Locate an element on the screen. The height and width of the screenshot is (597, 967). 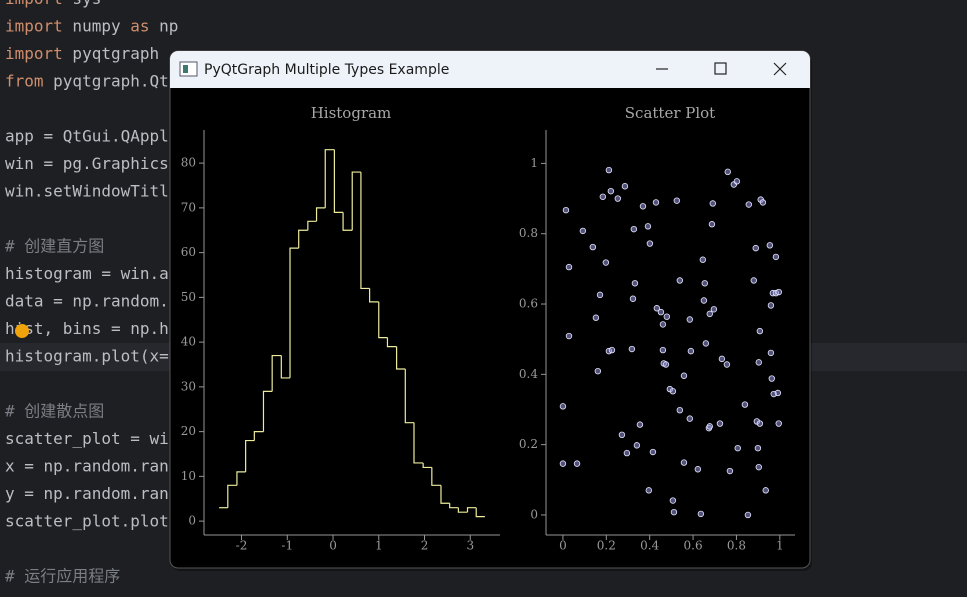
code-line: x = np.random.ran is located at coordinates (87, 465).